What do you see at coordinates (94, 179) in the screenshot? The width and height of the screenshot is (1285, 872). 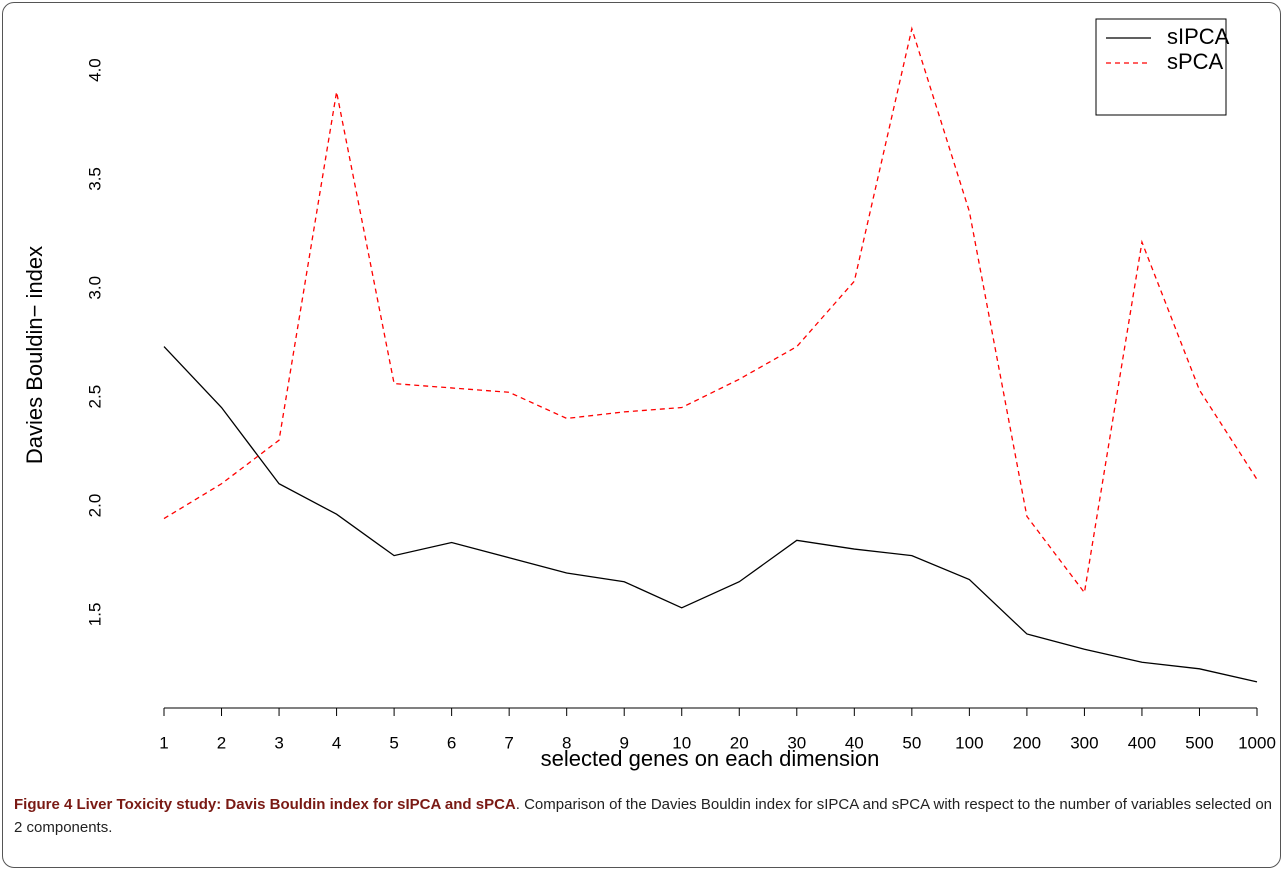 I see `y-tick-label: 3.5` at bounding box center [94, 179].